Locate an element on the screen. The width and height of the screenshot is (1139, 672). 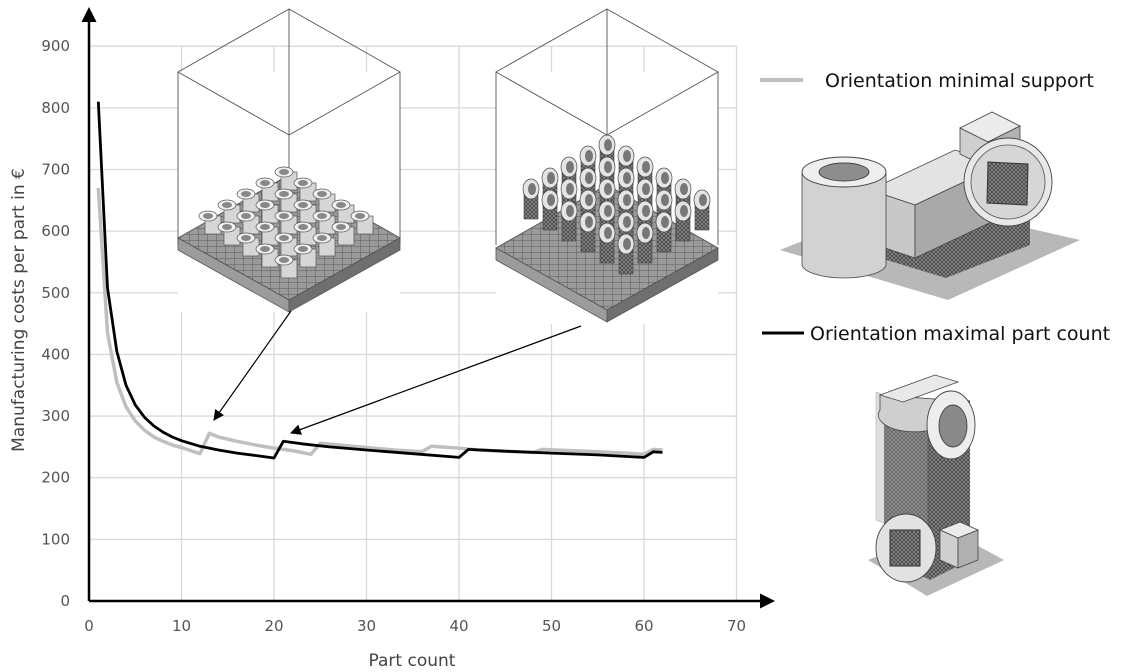
x-tick-label: 60 is located at coordinates (643, 626).